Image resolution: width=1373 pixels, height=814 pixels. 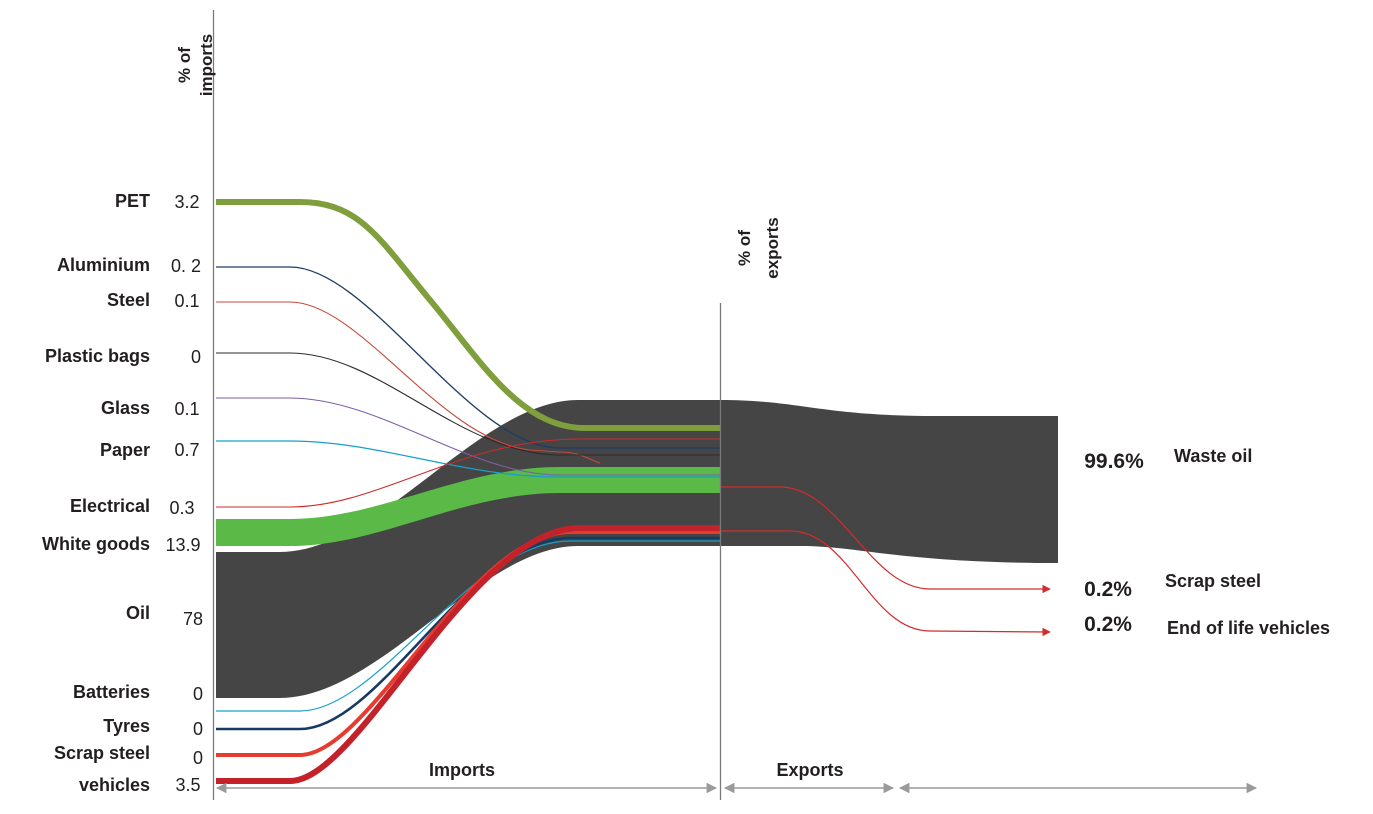 What do you see at coordinates (193, 619) in the screenshot?
I see `value-oil: 78` at bounding box center [193, 619].